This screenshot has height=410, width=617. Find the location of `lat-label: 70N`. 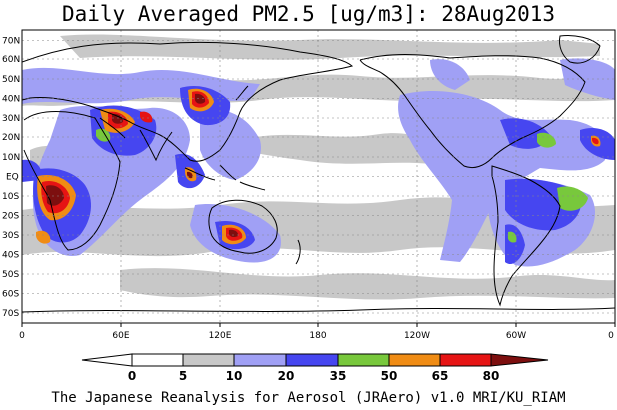

lat-label: 70N is located at coordinates (11, 42).